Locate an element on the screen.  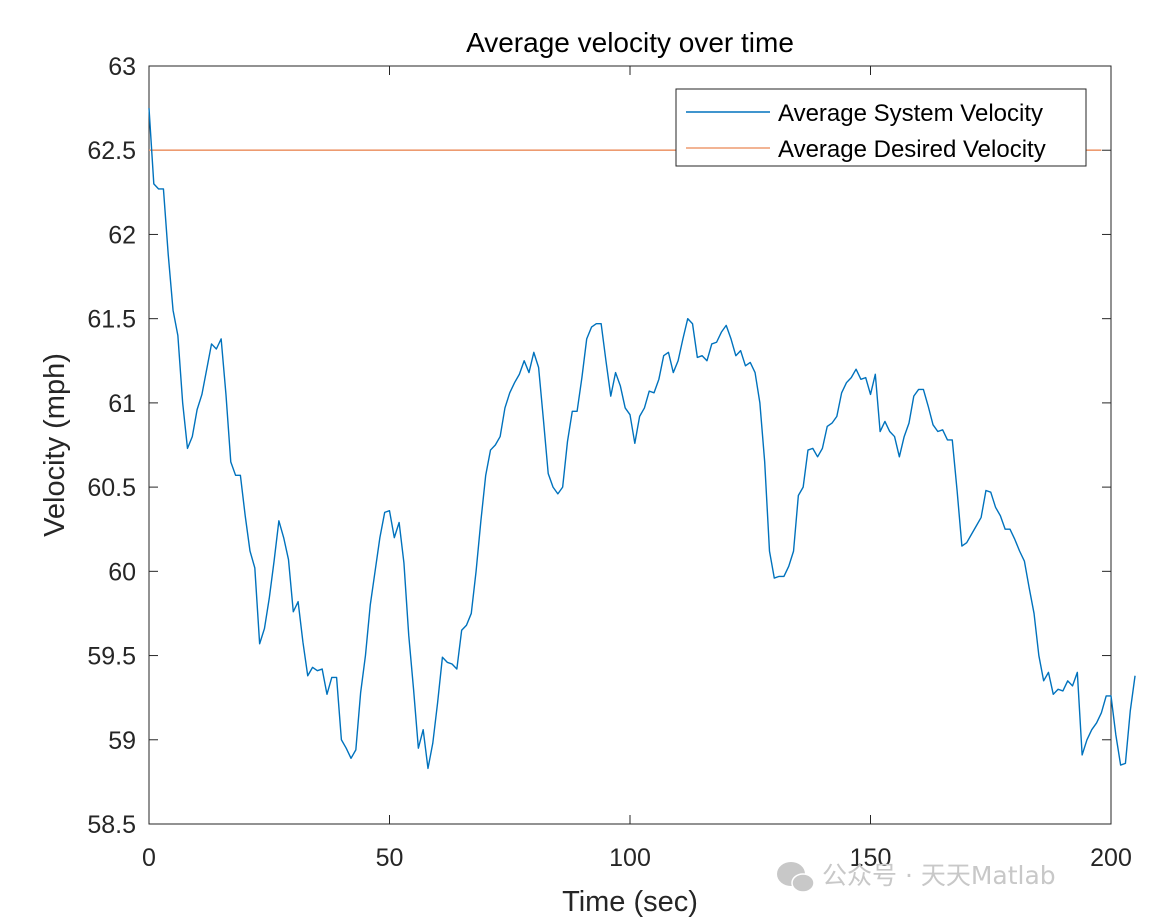
legend-box is located at coordinates (881, 127).